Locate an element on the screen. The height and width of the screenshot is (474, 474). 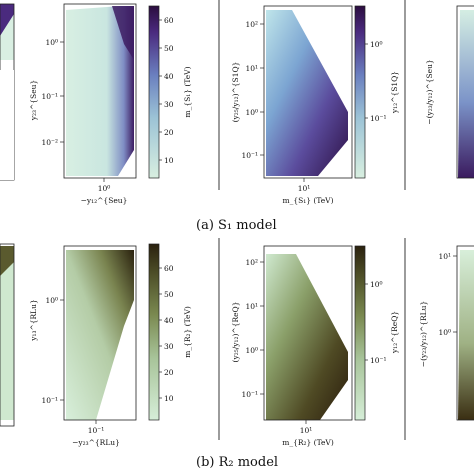
row2-c-ytick-1: 10⁰ is located at coordinates (444, 332).